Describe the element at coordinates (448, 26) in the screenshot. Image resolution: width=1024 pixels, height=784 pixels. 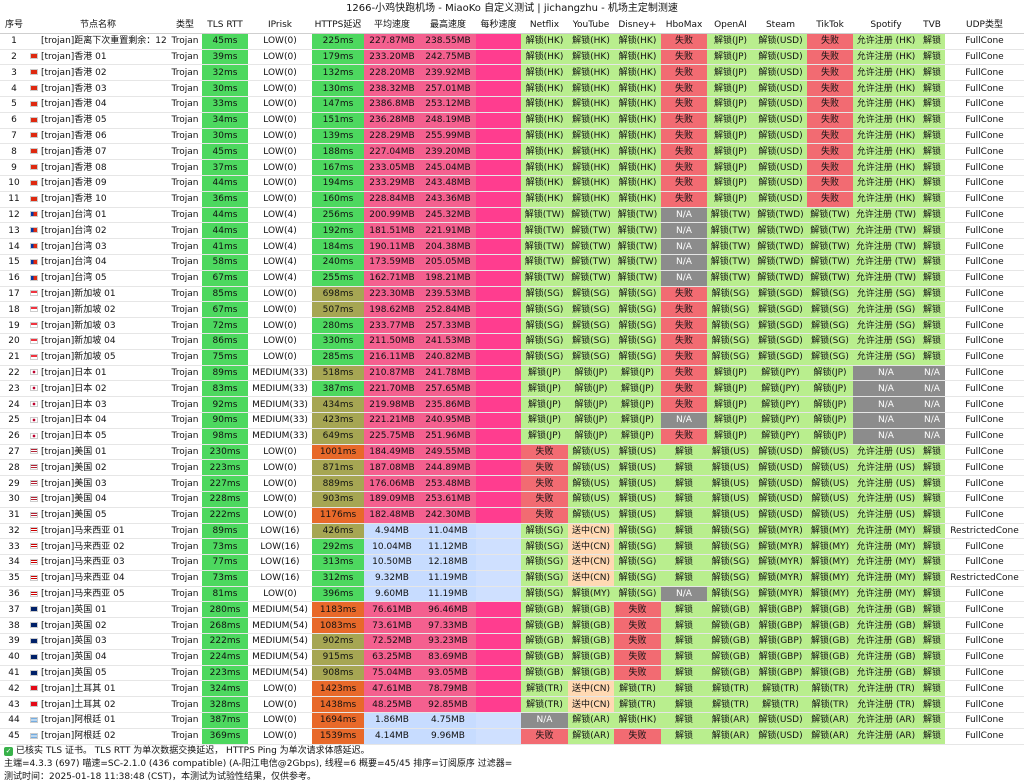
I see `column-header: 最高速度` at that location.